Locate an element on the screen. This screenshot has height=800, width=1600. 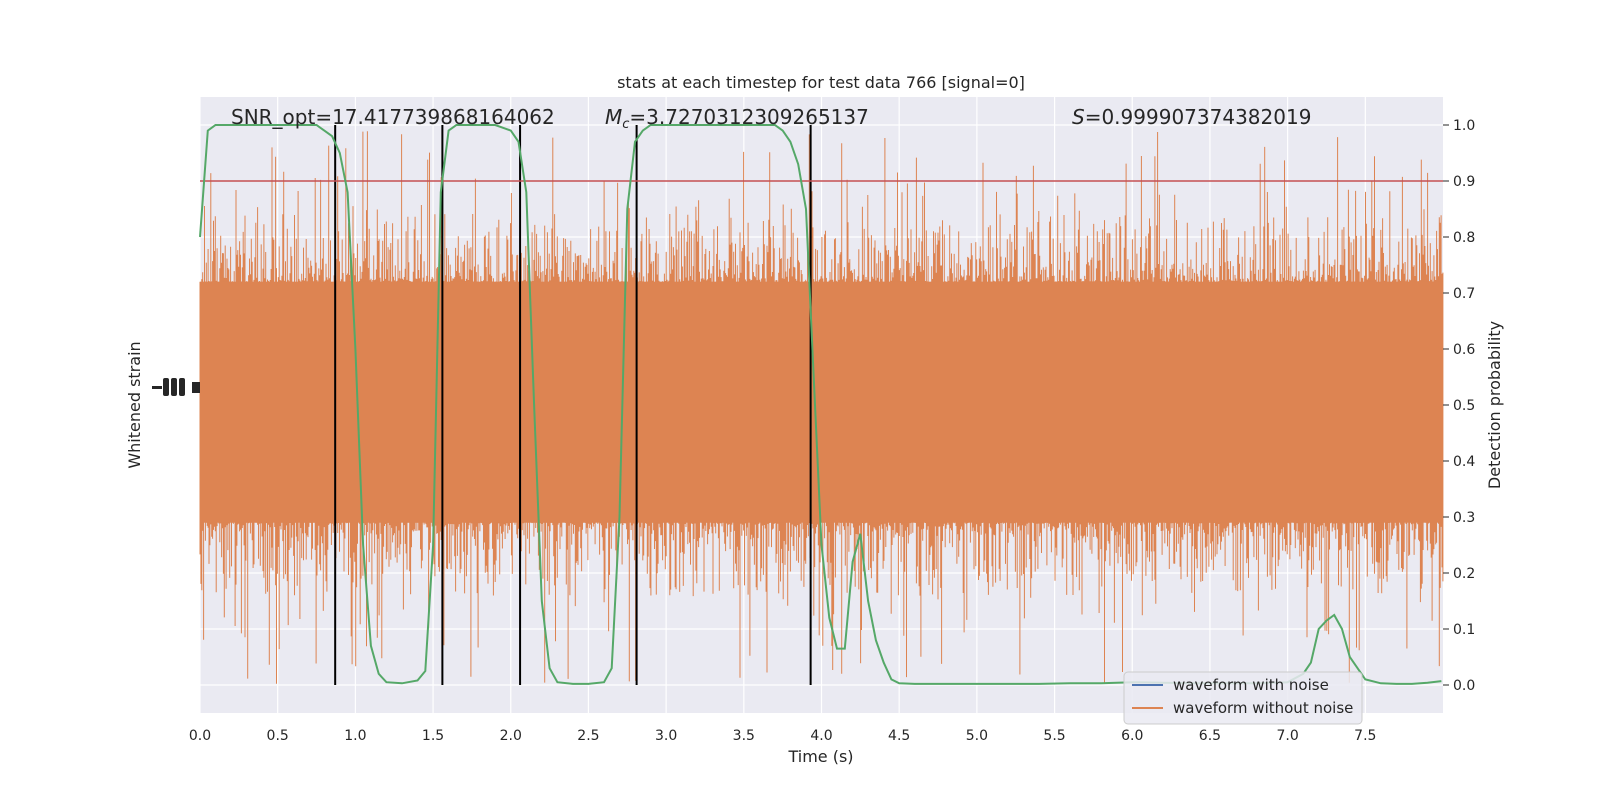
y-axis-right-ticks: 0.0 0.1 0.2 0.3 0.4 0.5 0.6 0.7 0.8 0.9 1.0 is located at coordinates (1459, 406).